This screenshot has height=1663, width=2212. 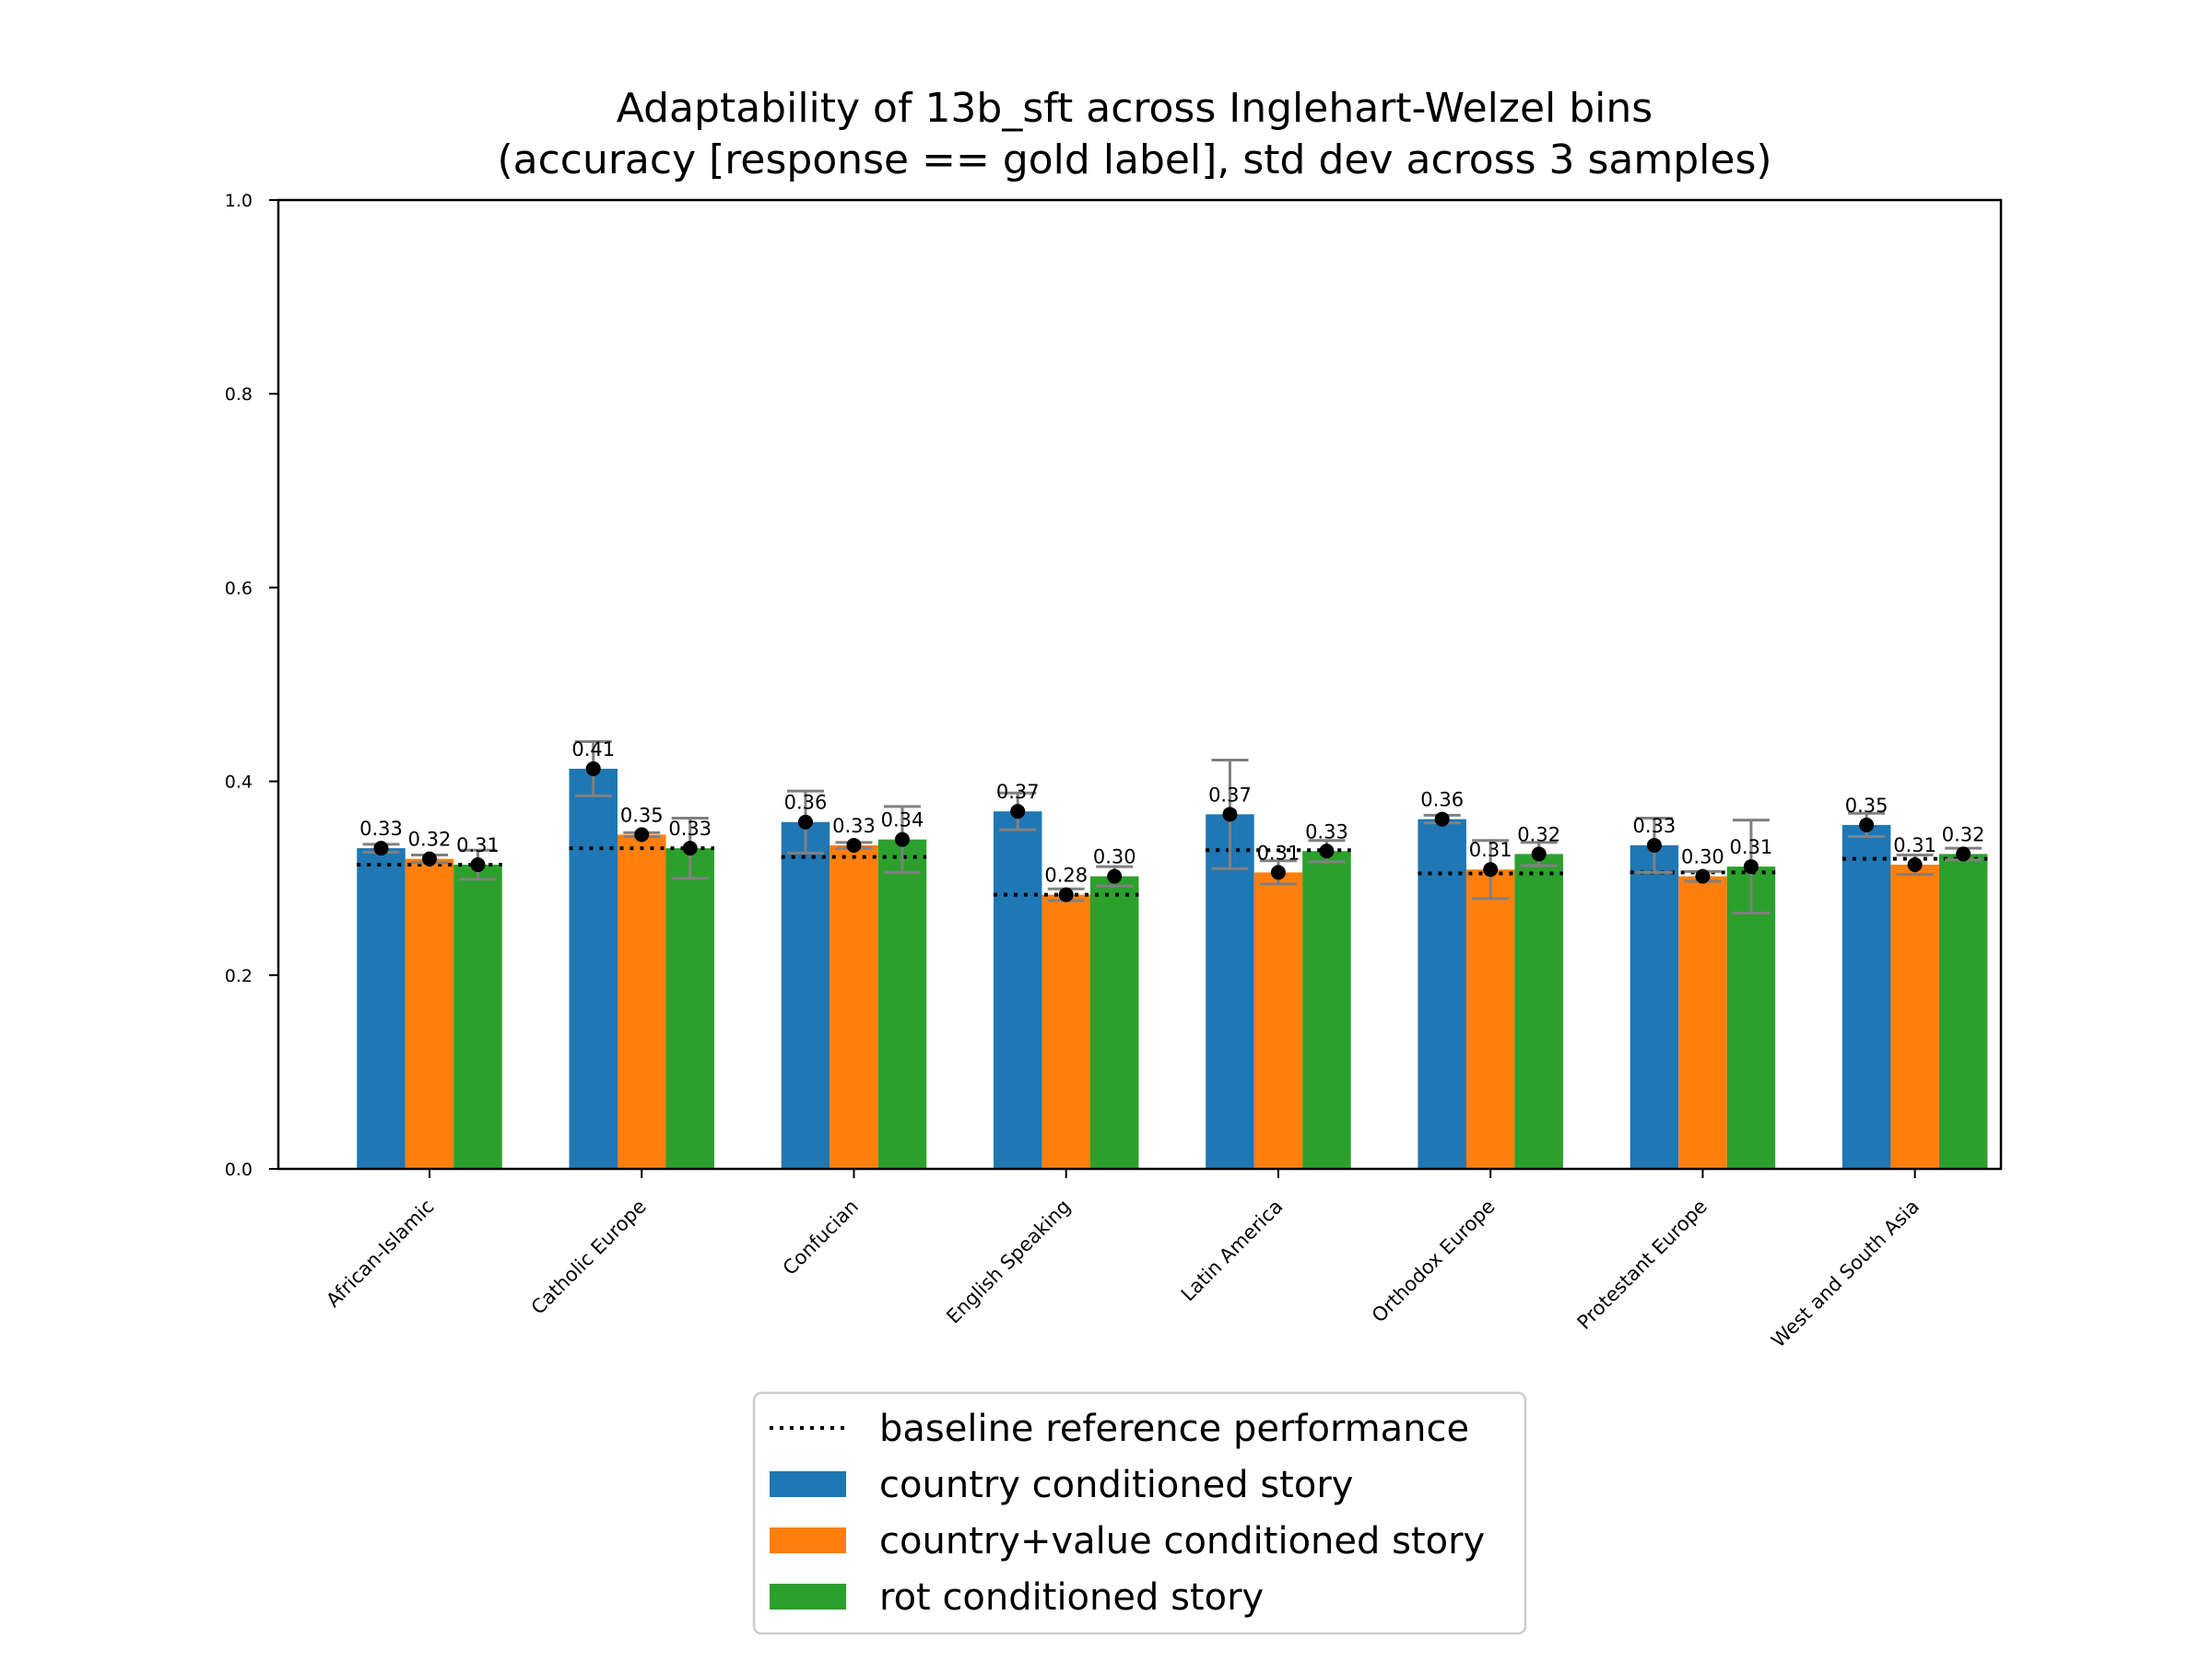 I want to click on y-tick-label: 0.0, so click(x=239, y=1170).